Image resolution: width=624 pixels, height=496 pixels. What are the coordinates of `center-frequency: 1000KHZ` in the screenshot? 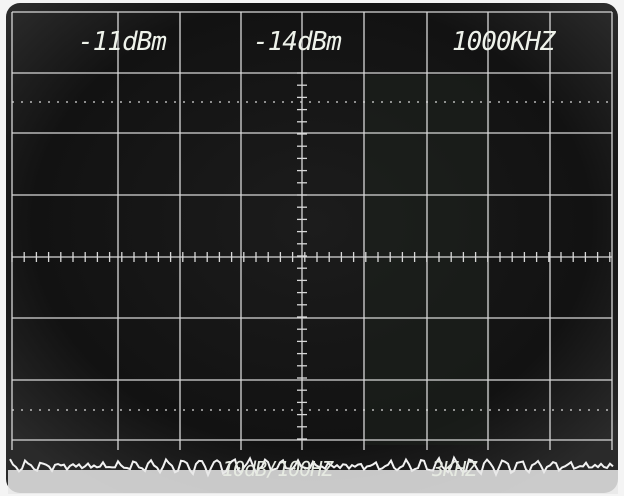 It's located at (504, 42).